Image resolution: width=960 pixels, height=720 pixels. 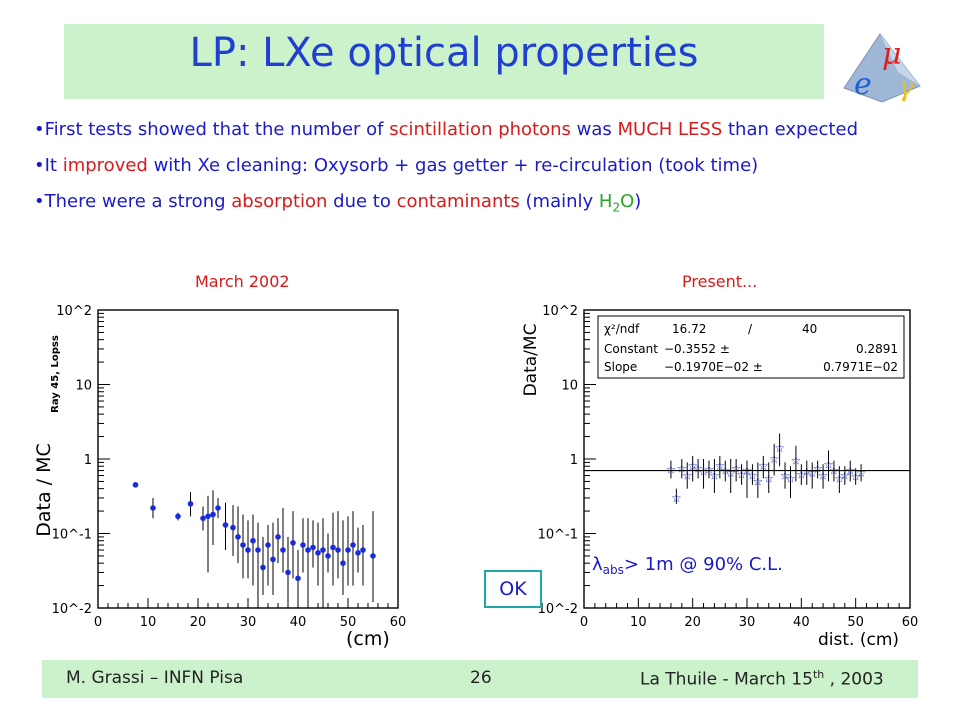 I want to click on annotation-lambda: λ, so click(x=597, y=564).